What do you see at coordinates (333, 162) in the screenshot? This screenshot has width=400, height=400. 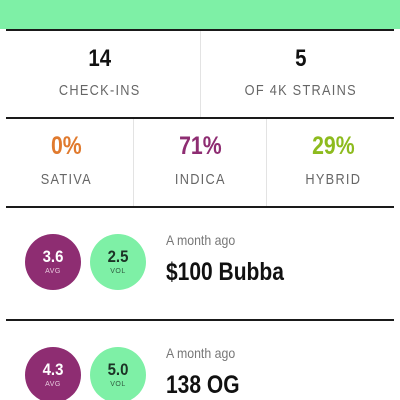 I see `hybrid-stat: 29% HYBRID` at bounding box center [333, 162].